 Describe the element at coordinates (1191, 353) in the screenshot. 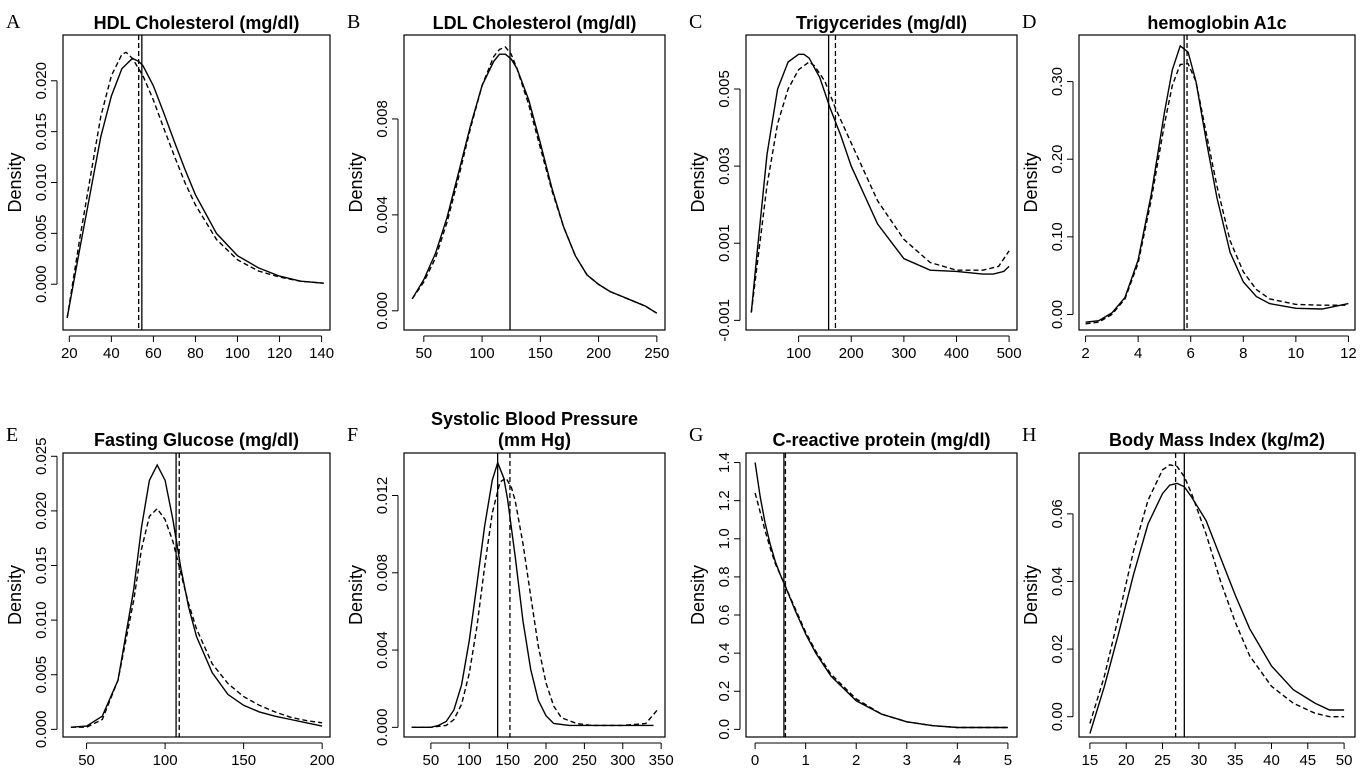

I see `x-tick-label: 6` at that location.